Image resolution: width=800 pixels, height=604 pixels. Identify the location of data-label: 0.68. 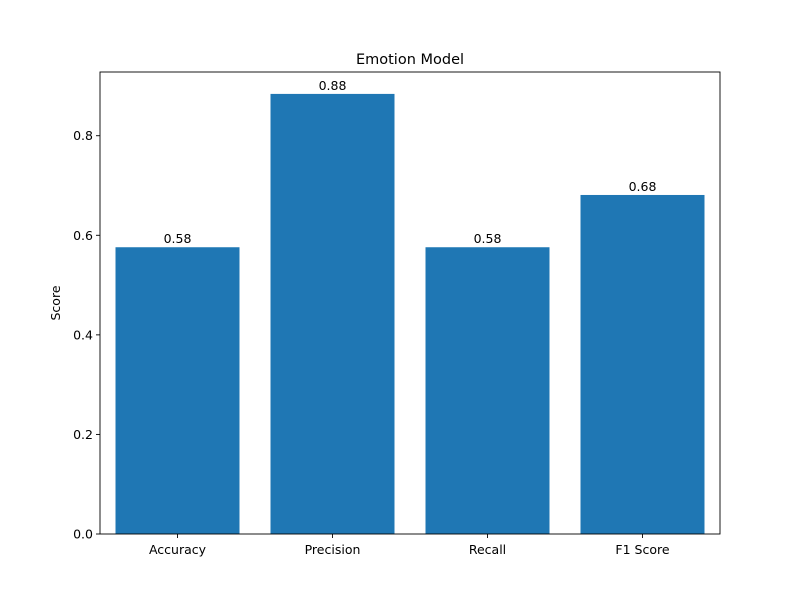
(643, 186).